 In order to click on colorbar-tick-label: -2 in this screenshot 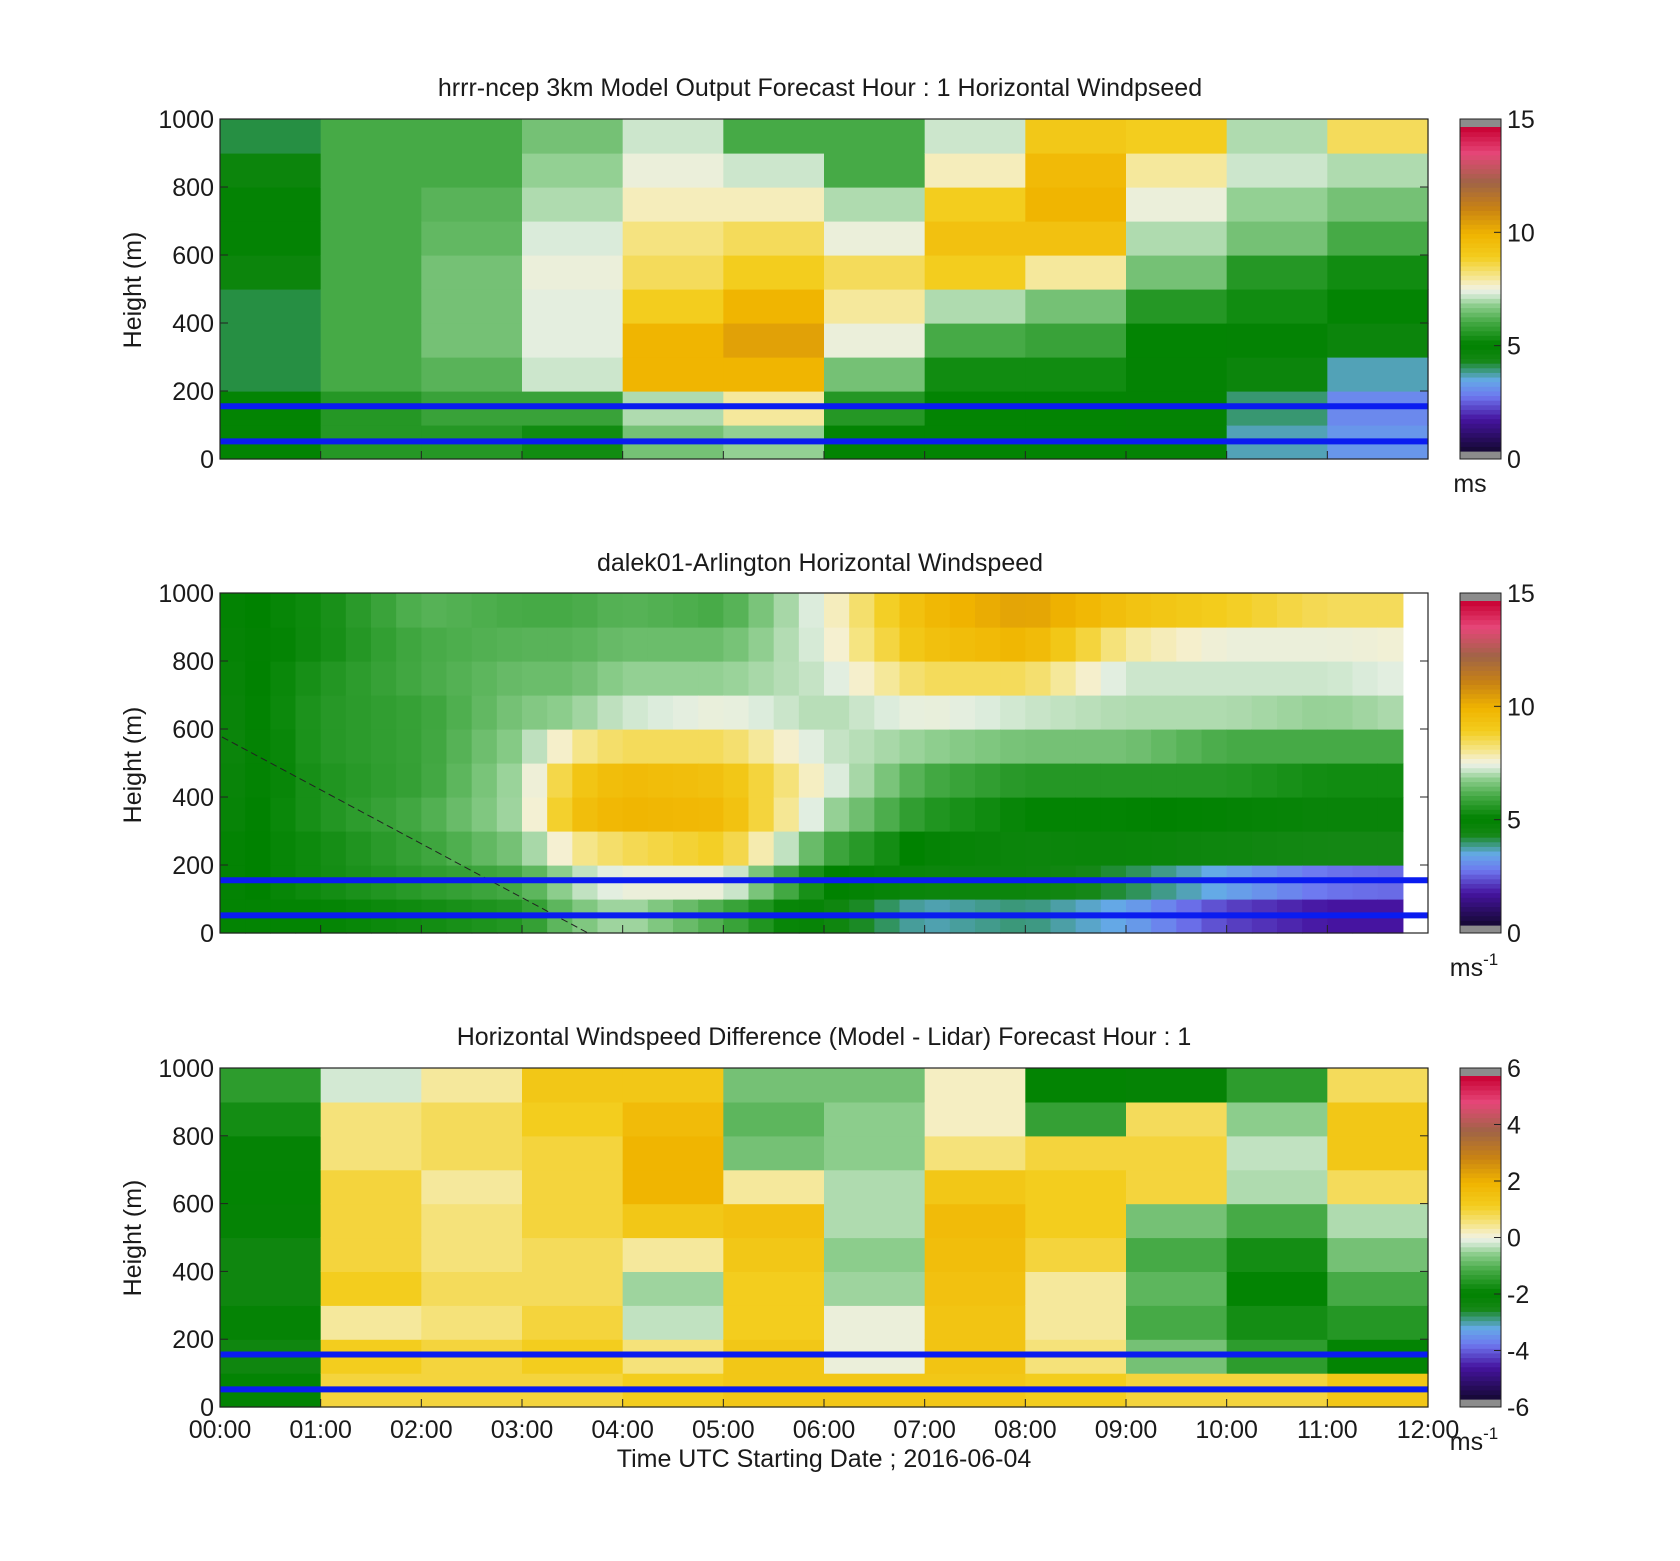, I will do `click(1518, 1295)`.